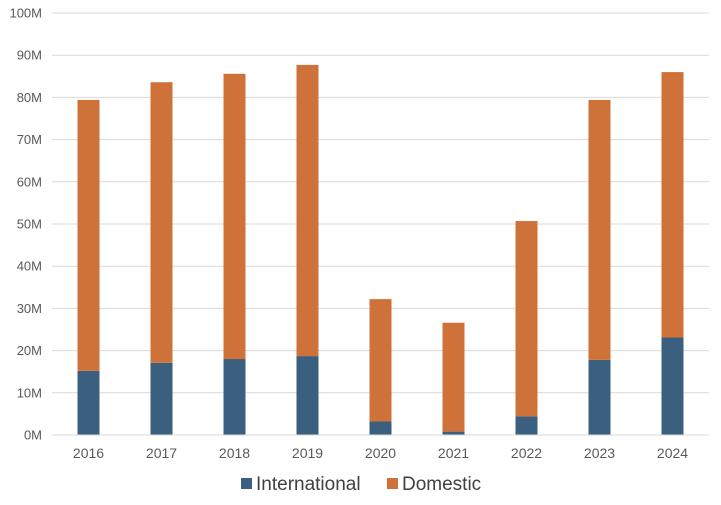 The width and height of the screenshot is (721, 505). Describe the element at coordinates (161, 453) in the screenshot. I see `x-tick-label: 2017` at that location.